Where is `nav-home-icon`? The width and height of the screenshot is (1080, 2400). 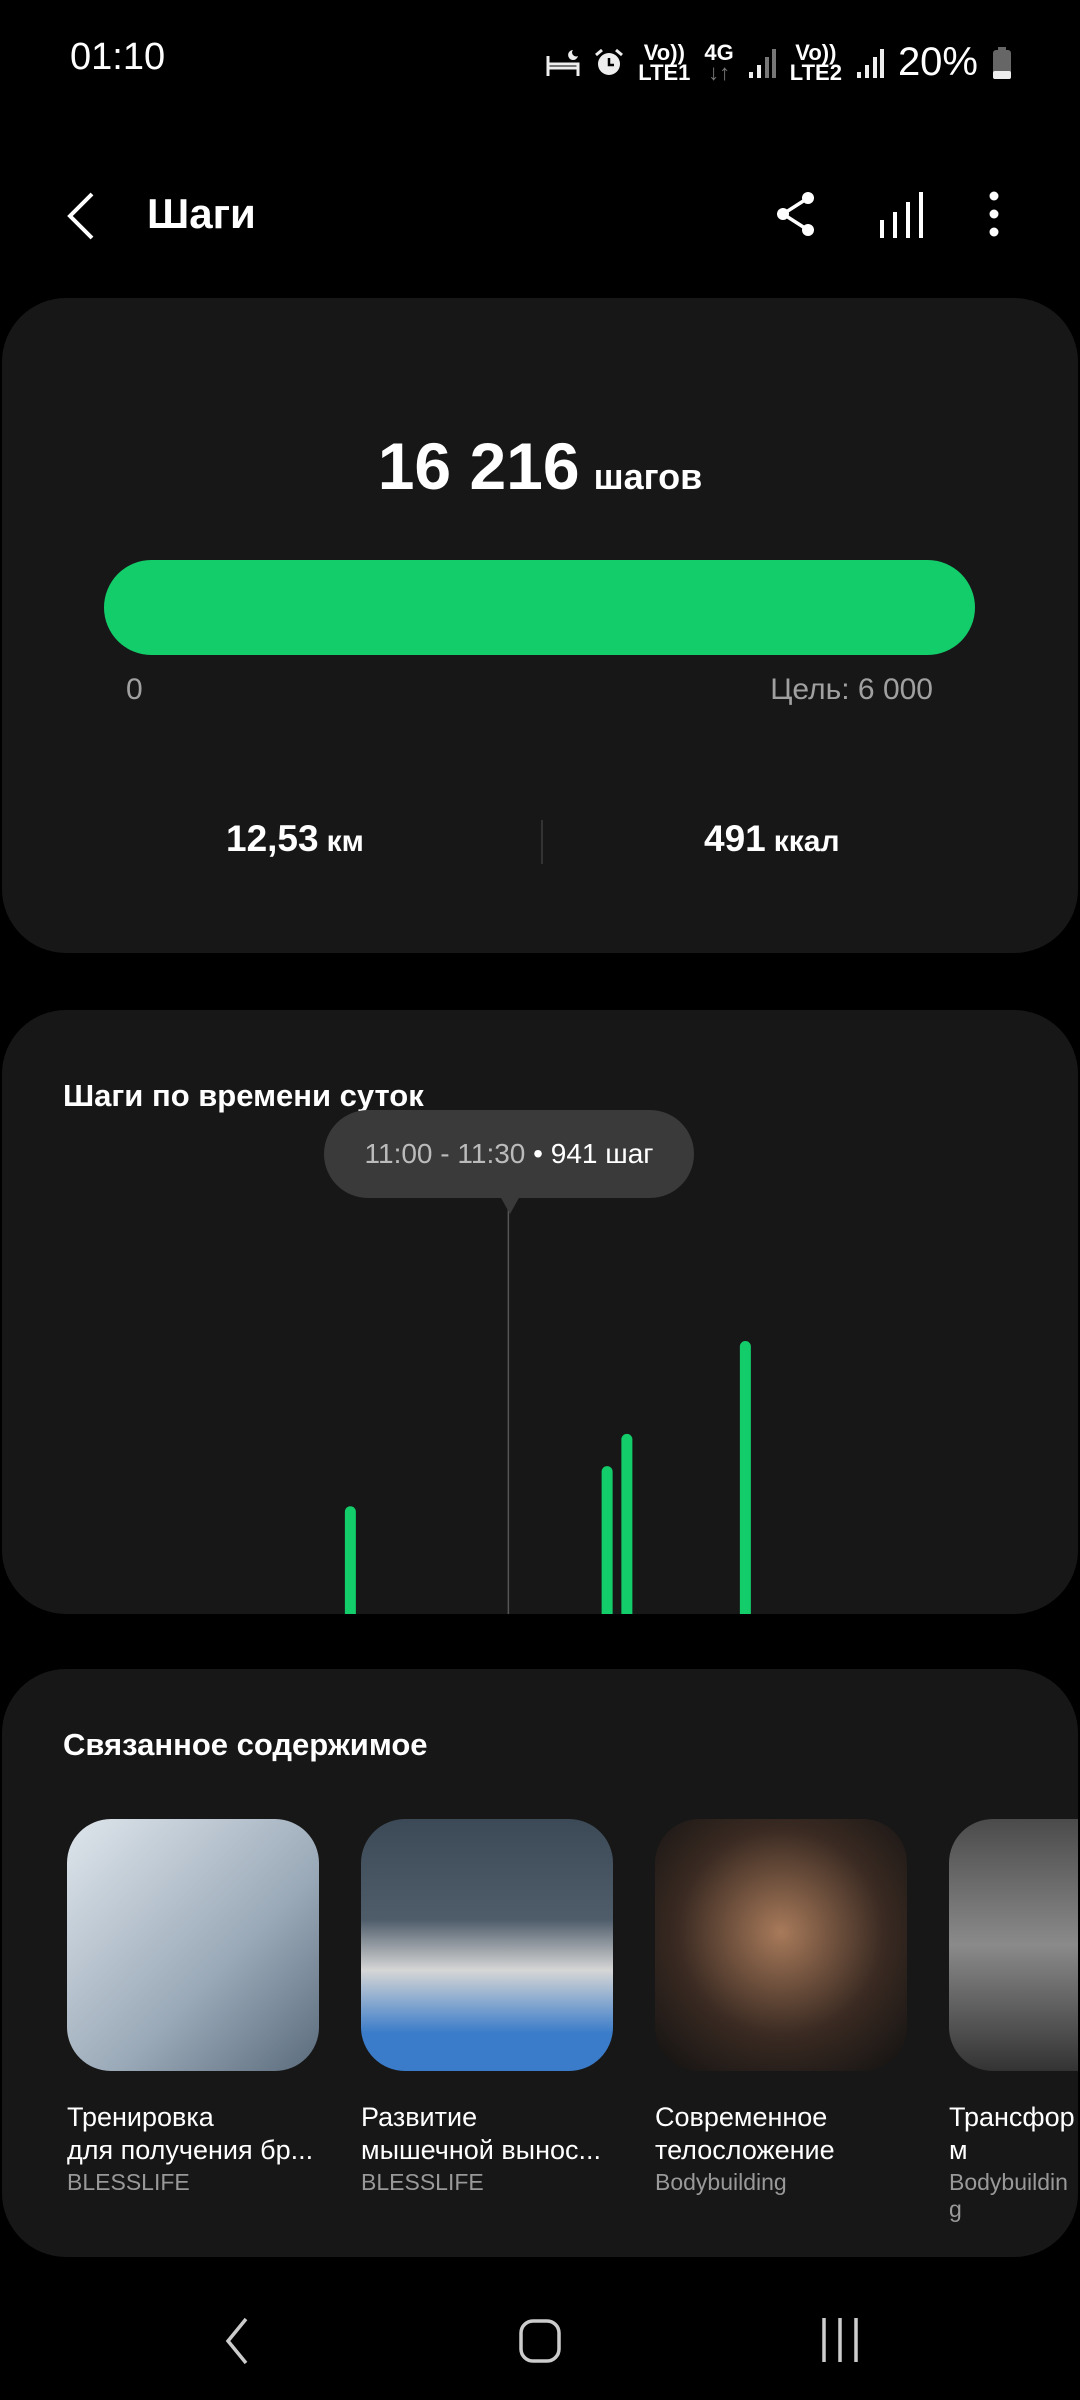 nav-home-icon is located at coordinates (540, 2341).